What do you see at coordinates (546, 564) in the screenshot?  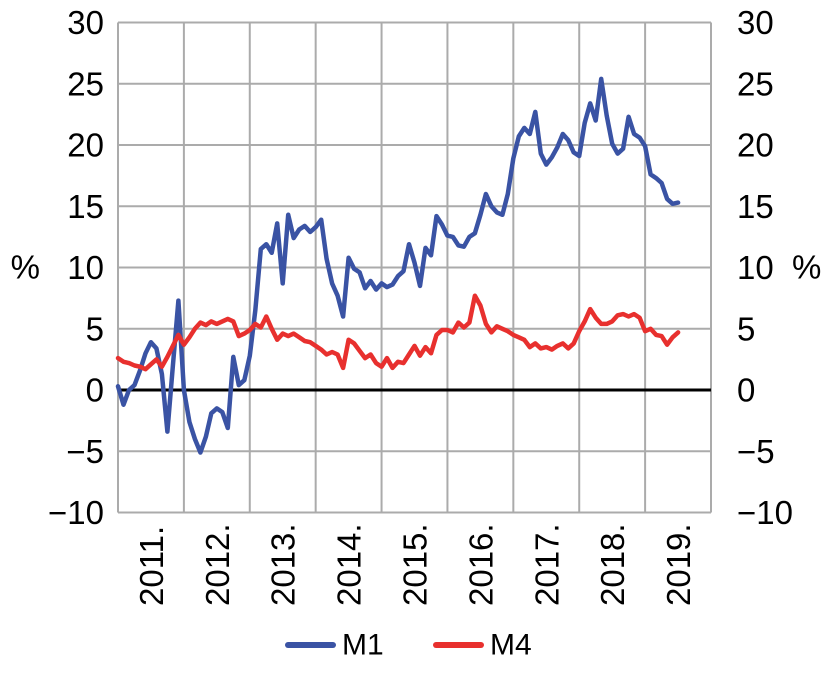 I see `x-tick-label: 2017.` at bounding box center [546, 564].